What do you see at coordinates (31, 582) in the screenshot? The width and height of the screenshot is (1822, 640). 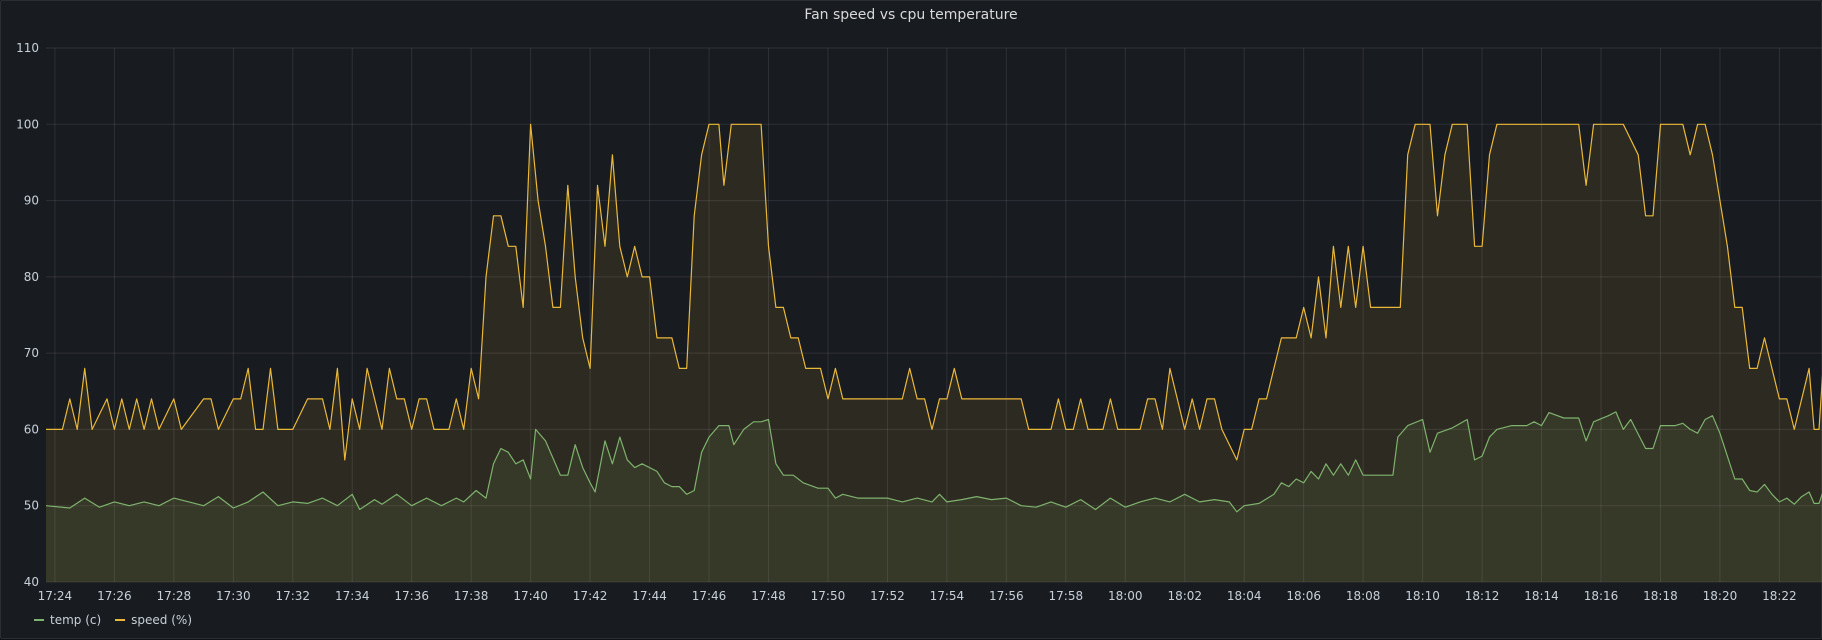 I see `y-tick-label: 40` at bounding box center [31, 582].